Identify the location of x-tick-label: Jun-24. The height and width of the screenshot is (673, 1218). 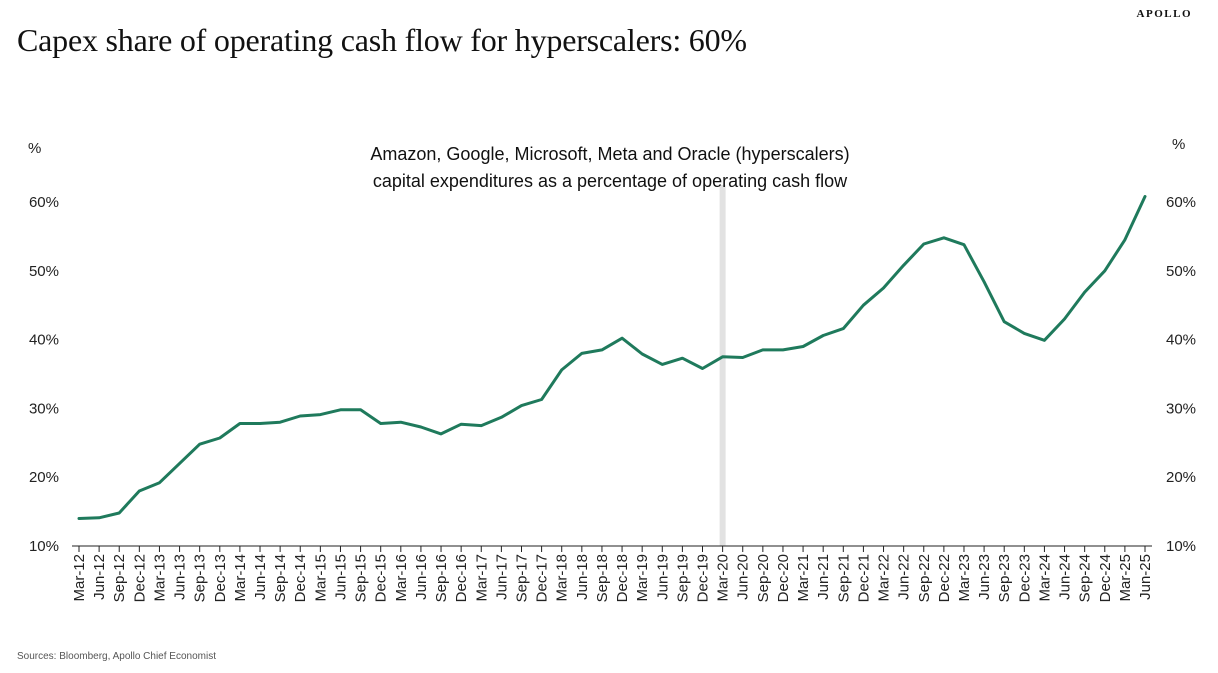
(1065, 577).